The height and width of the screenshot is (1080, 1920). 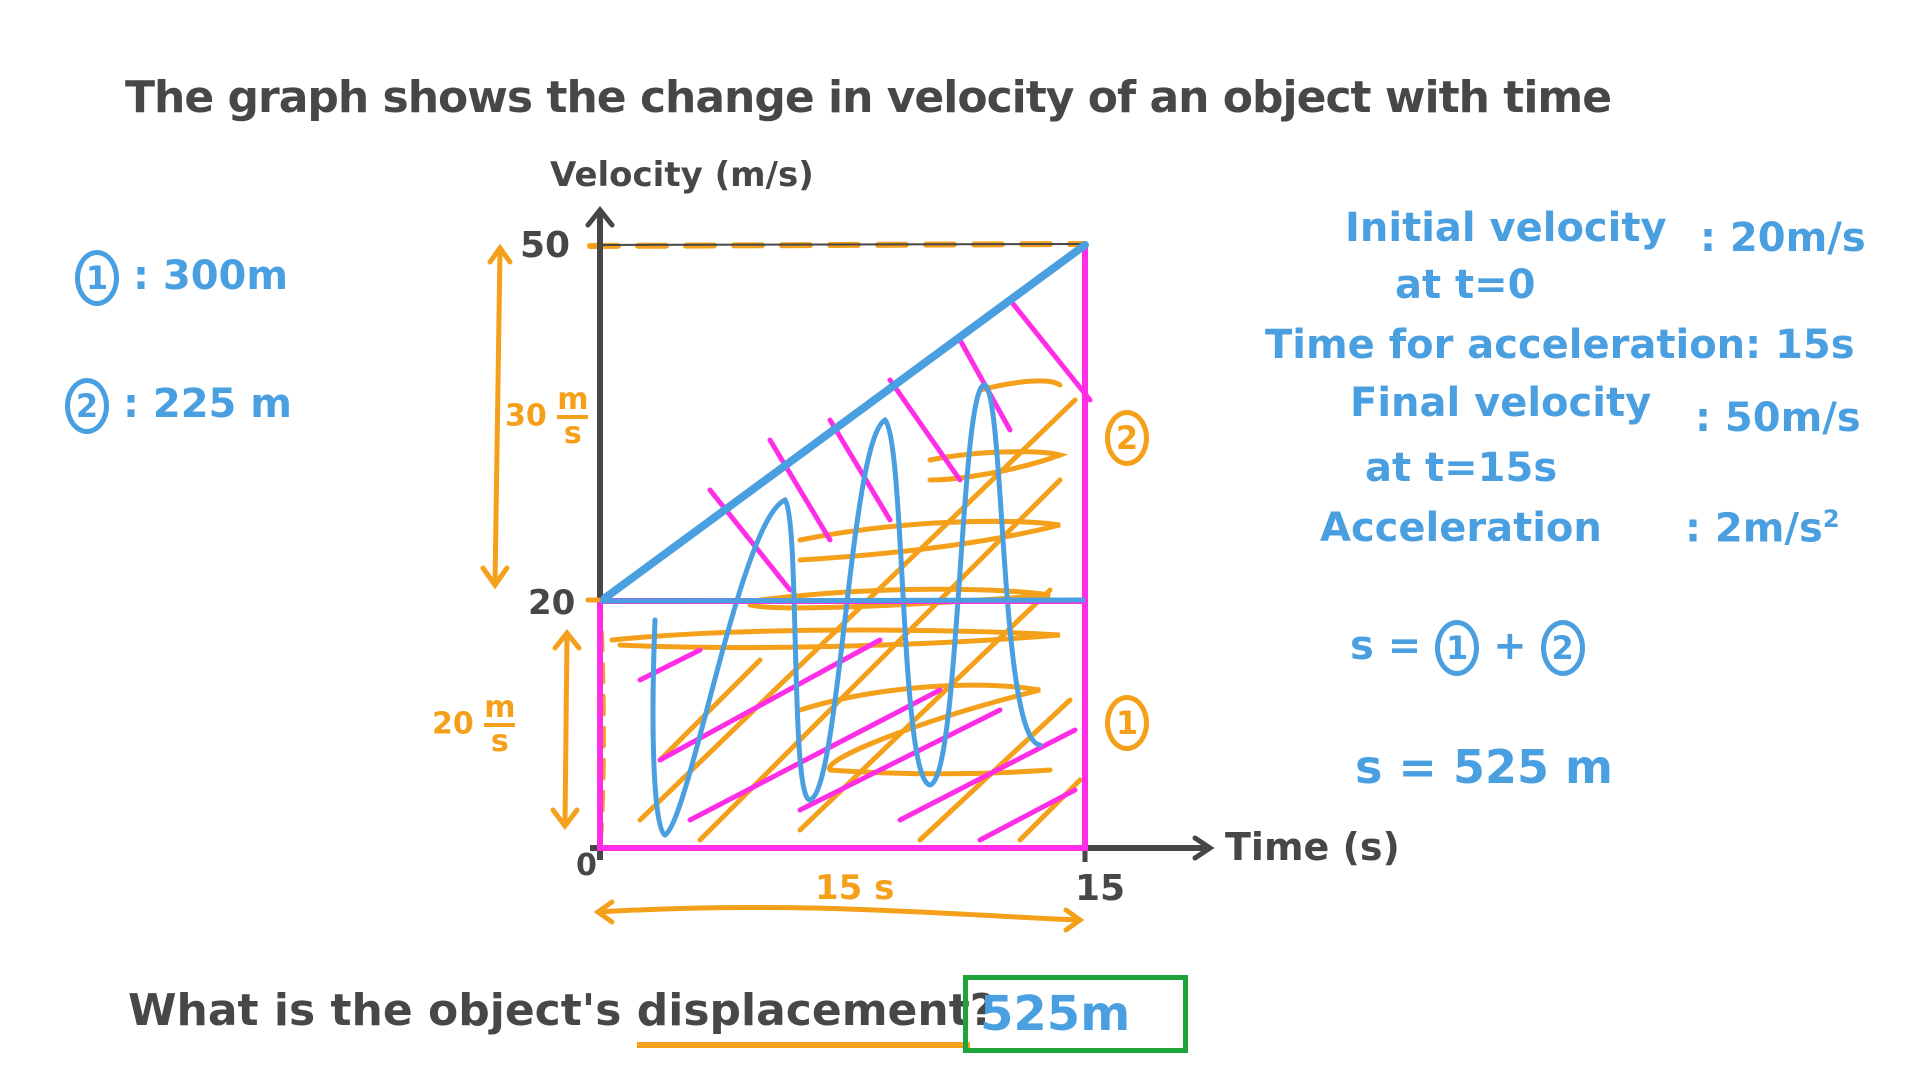 I want to click on dim-15s-arrow, so click(x=839, y=913).